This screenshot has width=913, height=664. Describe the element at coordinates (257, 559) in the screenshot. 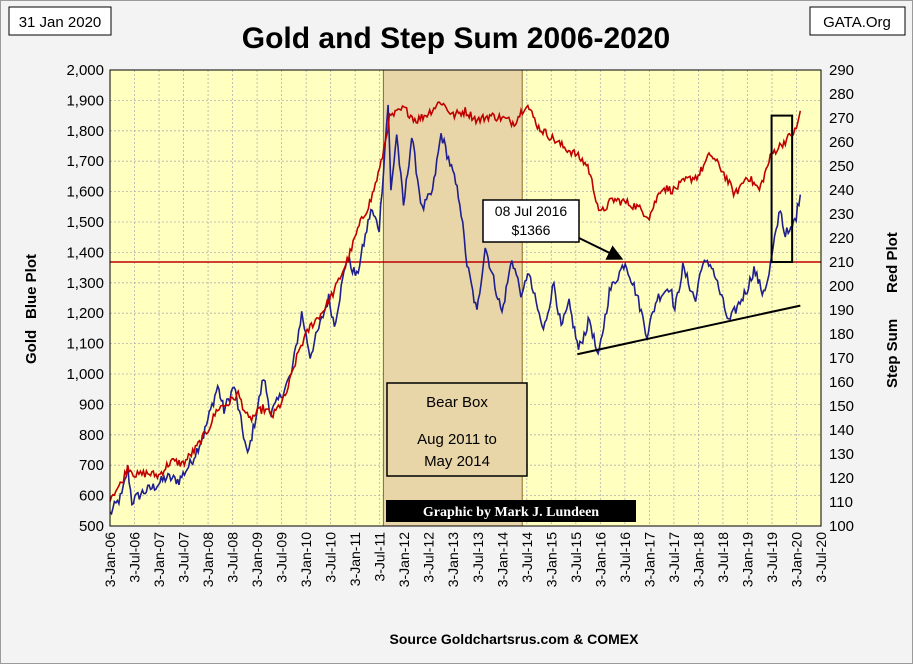

I see `x-tick-label: 3-Jan-09` at that location.